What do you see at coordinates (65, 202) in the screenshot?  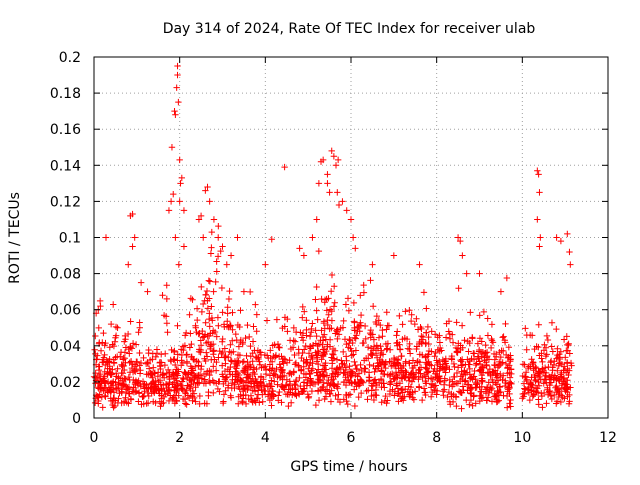 I see `y-tick-label: 0.12` at bounding box center [65, 202].